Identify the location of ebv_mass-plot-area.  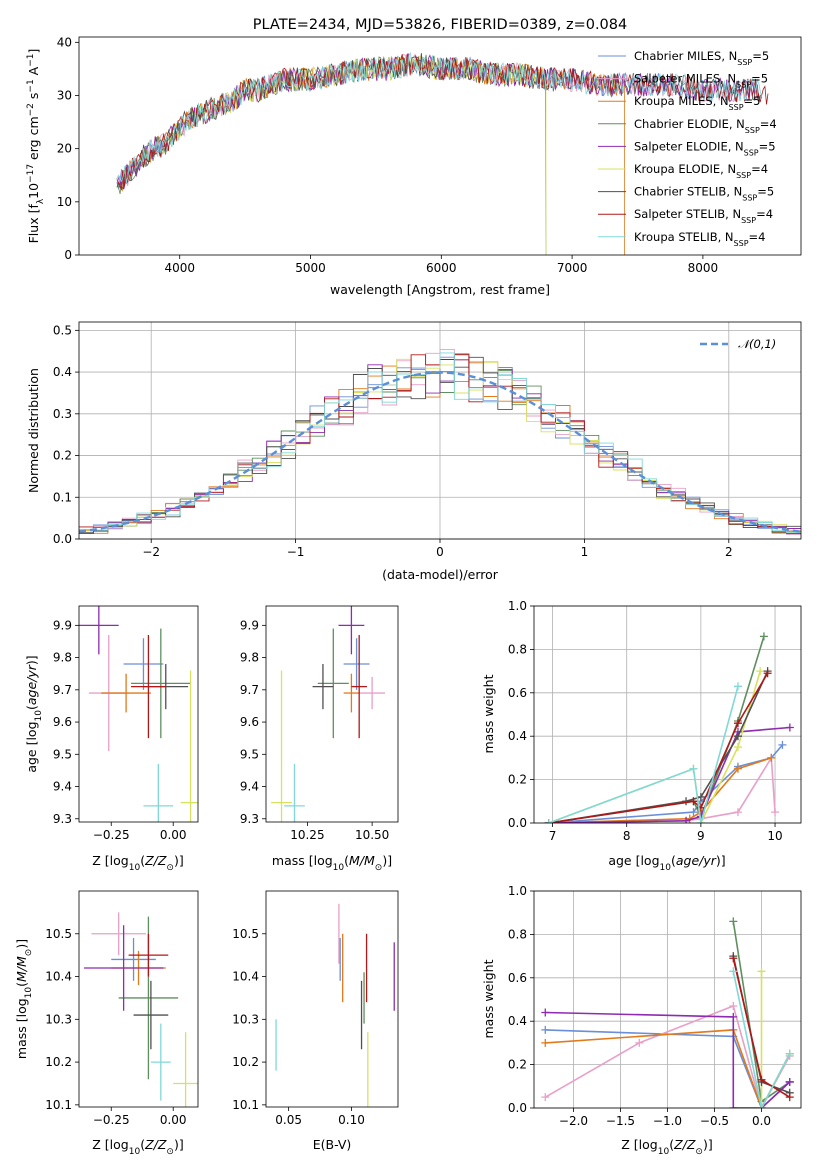
(335, 1005).